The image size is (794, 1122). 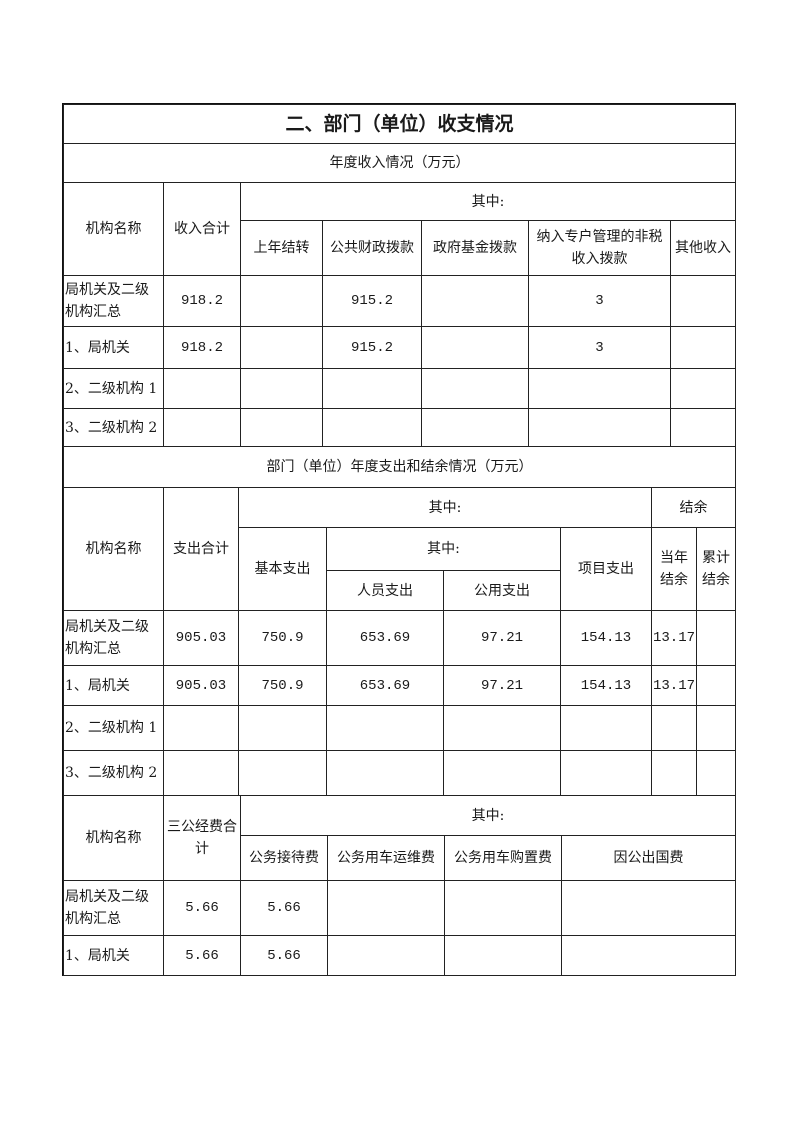 I want to click on header-three-public-col-text: 公务用车购置费, so click(x=503, y=858).